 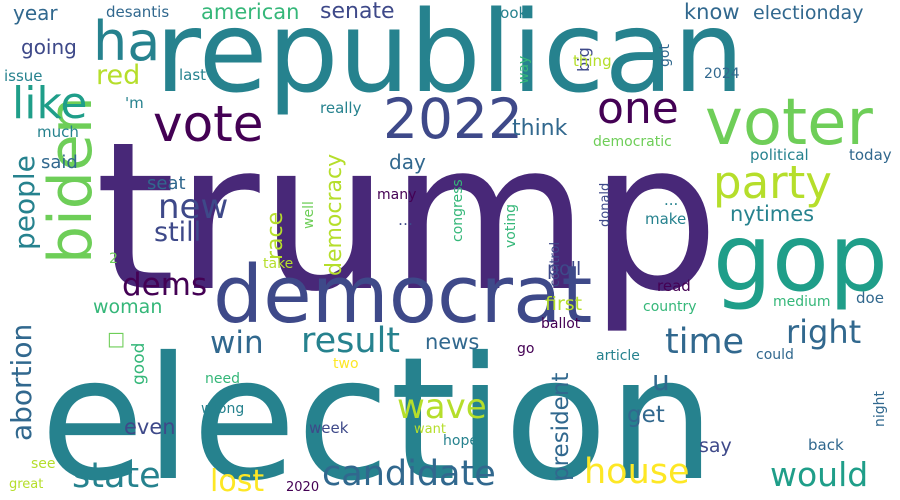 What do you see at coordinates (618, 356) in the screenshot?
I see `cloud-word: article` at bounding box center [618, 356].